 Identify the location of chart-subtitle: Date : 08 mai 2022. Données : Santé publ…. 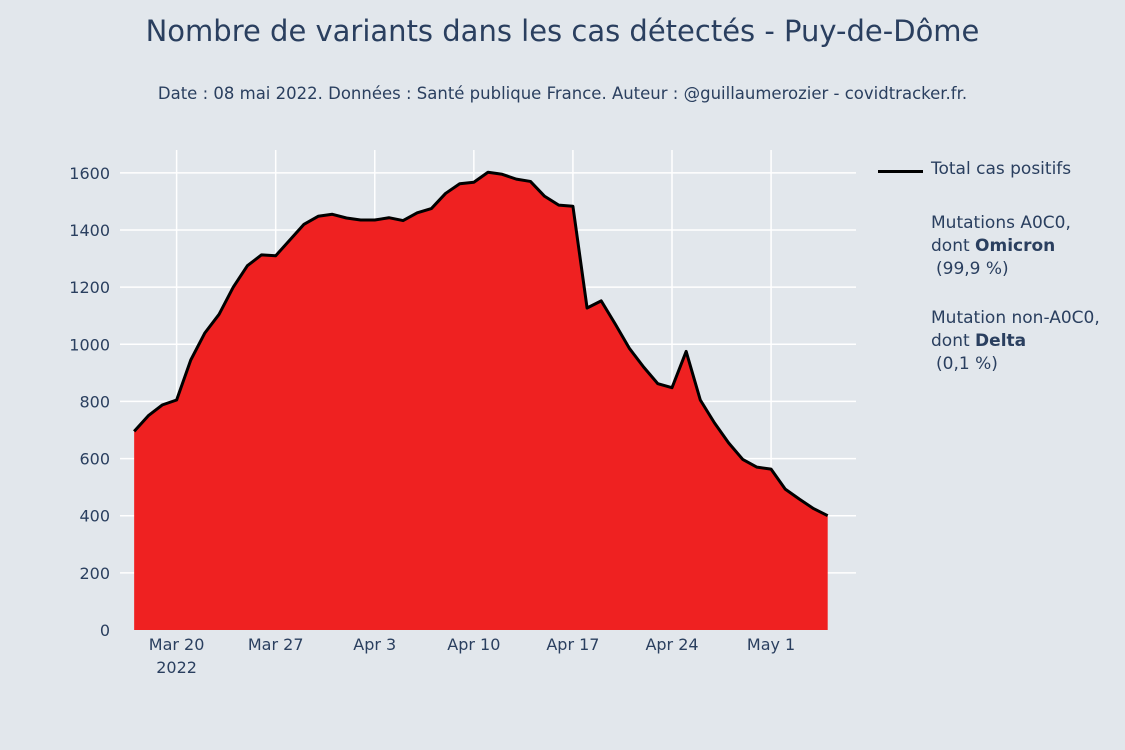
(562, 93).